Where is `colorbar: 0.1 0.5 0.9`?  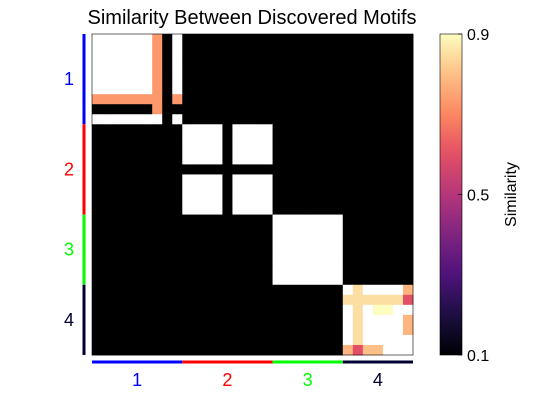 colorbar: 0.1 0.5 0.9 is located at coordinates (464, 196).